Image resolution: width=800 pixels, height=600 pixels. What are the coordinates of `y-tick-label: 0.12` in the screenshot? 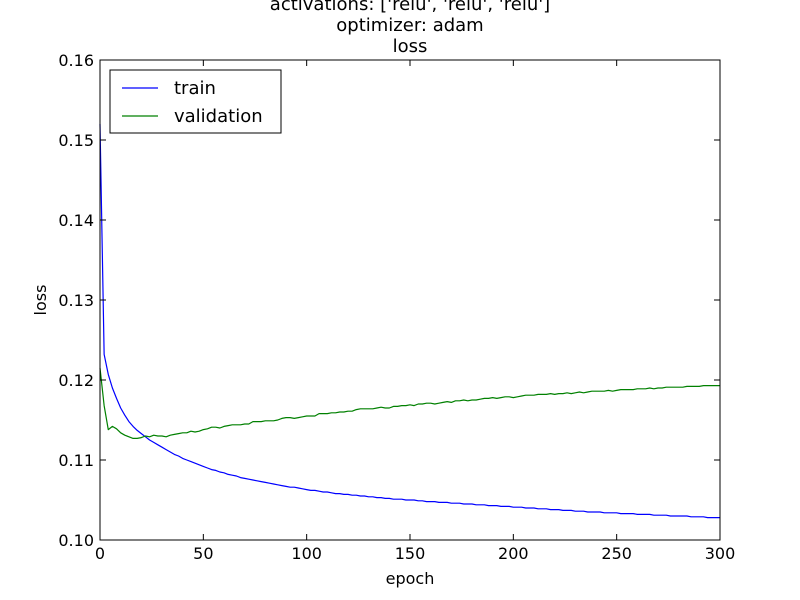 It's located at (76, 380).